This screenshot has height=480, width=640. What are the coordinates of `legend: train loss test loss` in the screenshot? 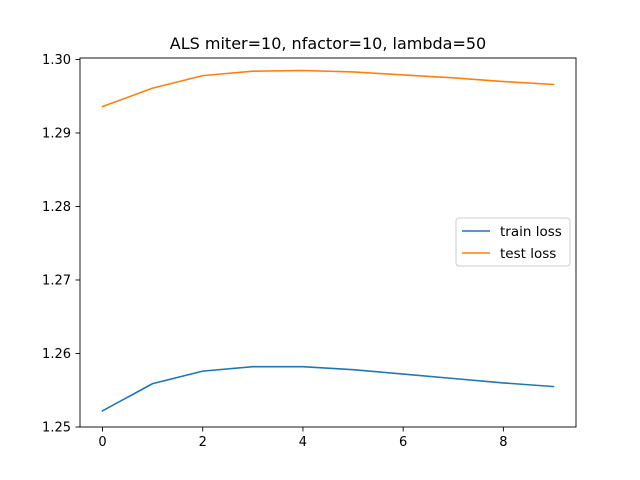 It's located at (513, 242).